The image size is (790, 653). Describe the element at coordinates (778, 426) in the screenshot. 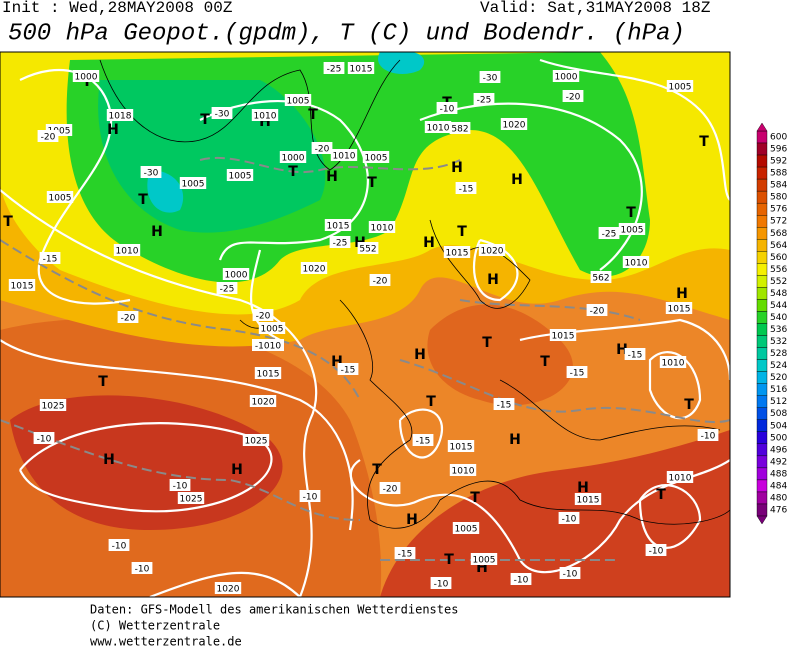

I see `colorbar-label: 504` at that location.